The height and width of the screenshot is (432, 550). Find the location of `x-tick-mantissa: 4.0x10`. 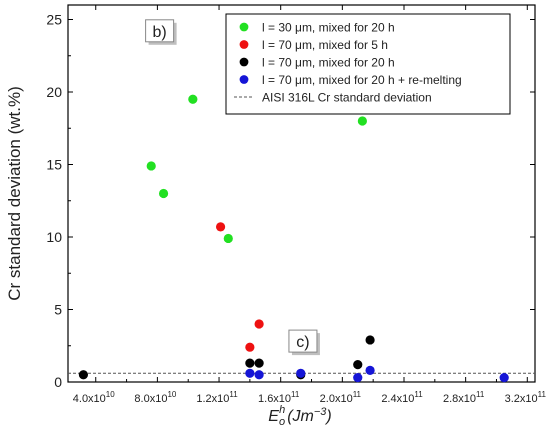

x-tick-mantissa: 4.0x10 is located at coordinates (89, 399).